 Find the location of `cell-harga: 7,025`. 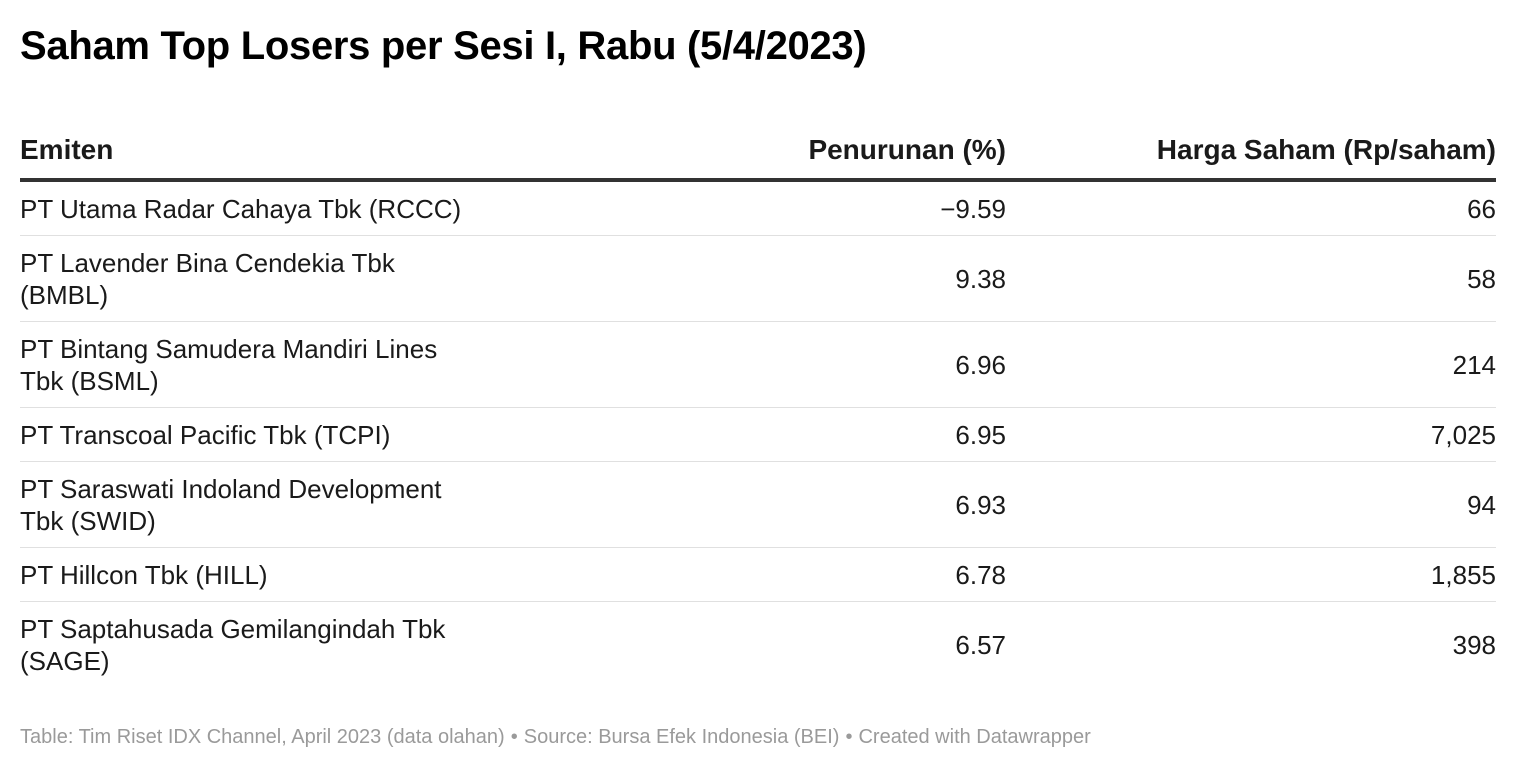

cell-harga: 7,025 is located at coordinates (1251, 434).